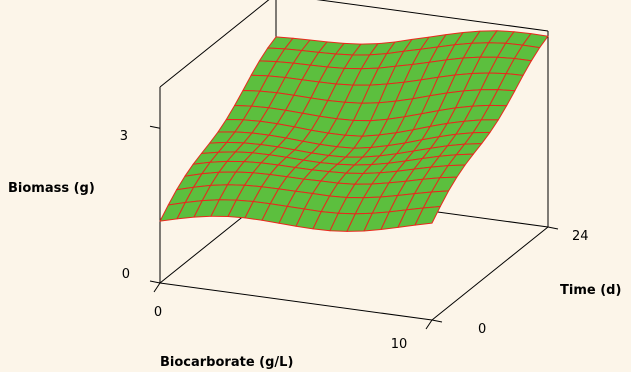 Image resolution: width=631 pixels, height=372 pixels. What do you see at coordinates (226, 362) in the screenshot?
I see `x-axis-label: Biocarborate (g/L)` at bounding box center [226, 362].